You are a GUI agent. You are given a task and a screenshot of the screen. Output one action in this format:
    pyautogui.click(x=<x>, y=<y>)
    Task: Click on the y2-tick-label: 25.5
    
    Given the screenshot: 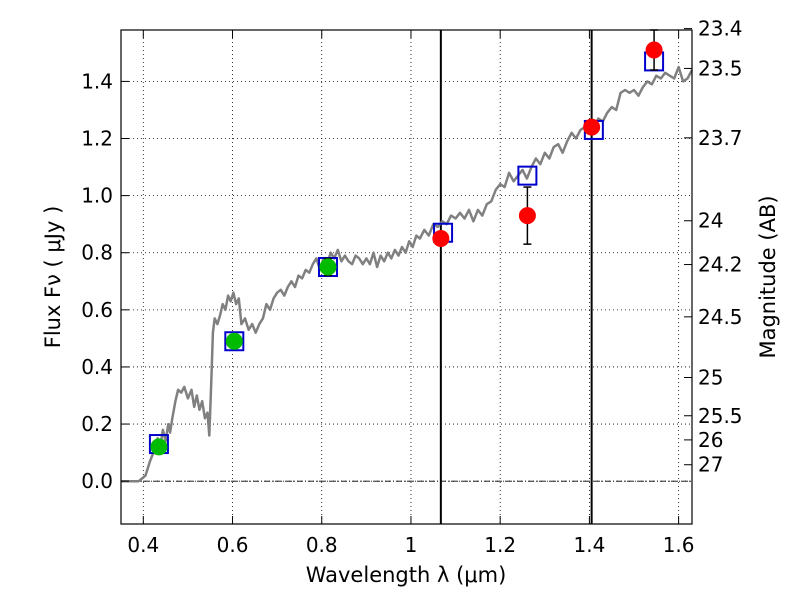 What is the action you would take?
    pyautogui.click(x=720, y=416)
    